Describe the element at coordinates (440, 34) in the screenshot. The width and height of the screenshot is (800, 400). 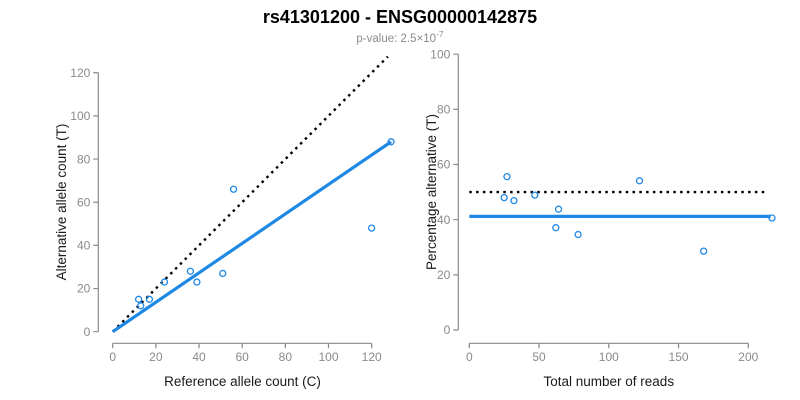
I see `pvalue-exponent: -7` at that location.